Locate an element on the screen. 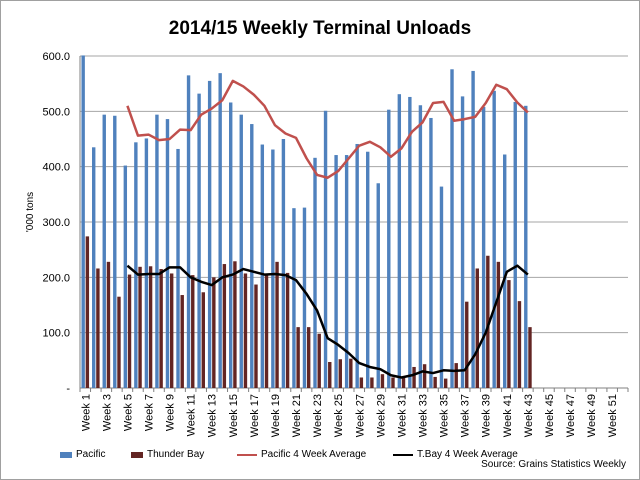  x-tick-label: Week 35 is located at coordinates (445, 415).